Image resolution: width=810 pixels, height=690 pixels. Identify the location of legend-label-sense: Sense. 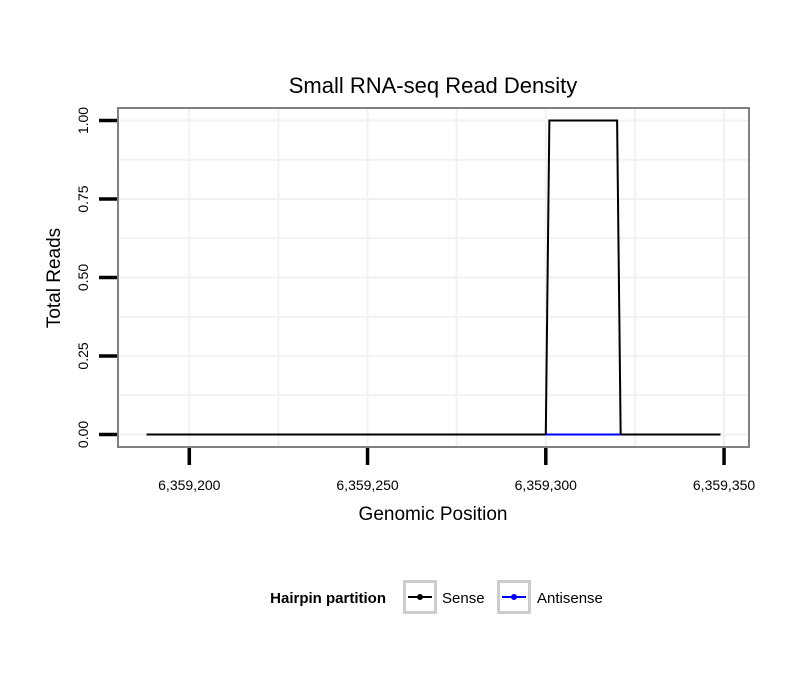
(463, 598).